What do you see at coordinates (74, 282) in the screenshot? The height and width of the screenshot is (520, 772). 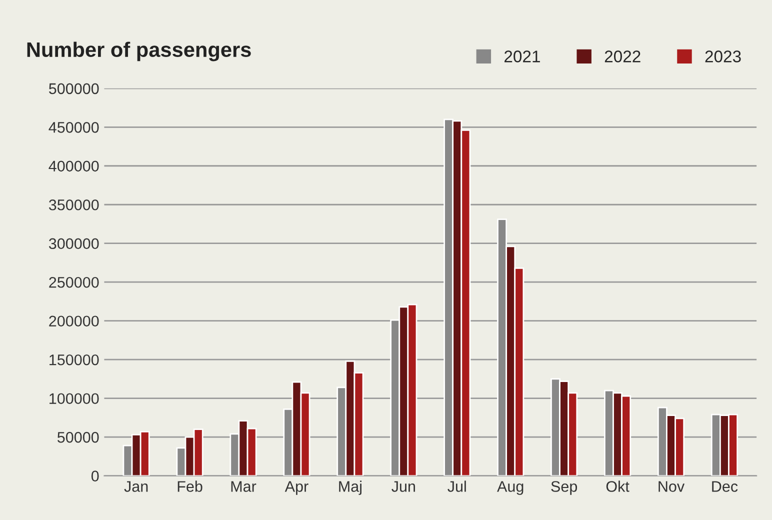 I see `y-tick-label: 250000` at bounding box center [74, 282].